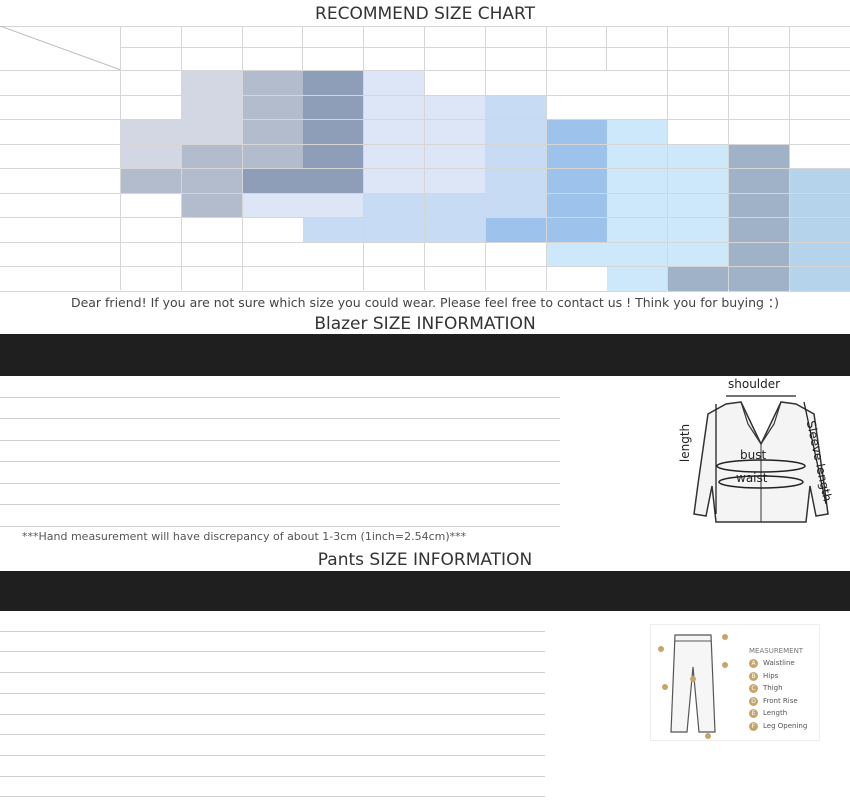 The height and width of the screenshot is (800, 850). What do you see at coordinates (779, 663) in the screenshot?
I see `legend-label: Waistline` at bounding box center [779, 663].